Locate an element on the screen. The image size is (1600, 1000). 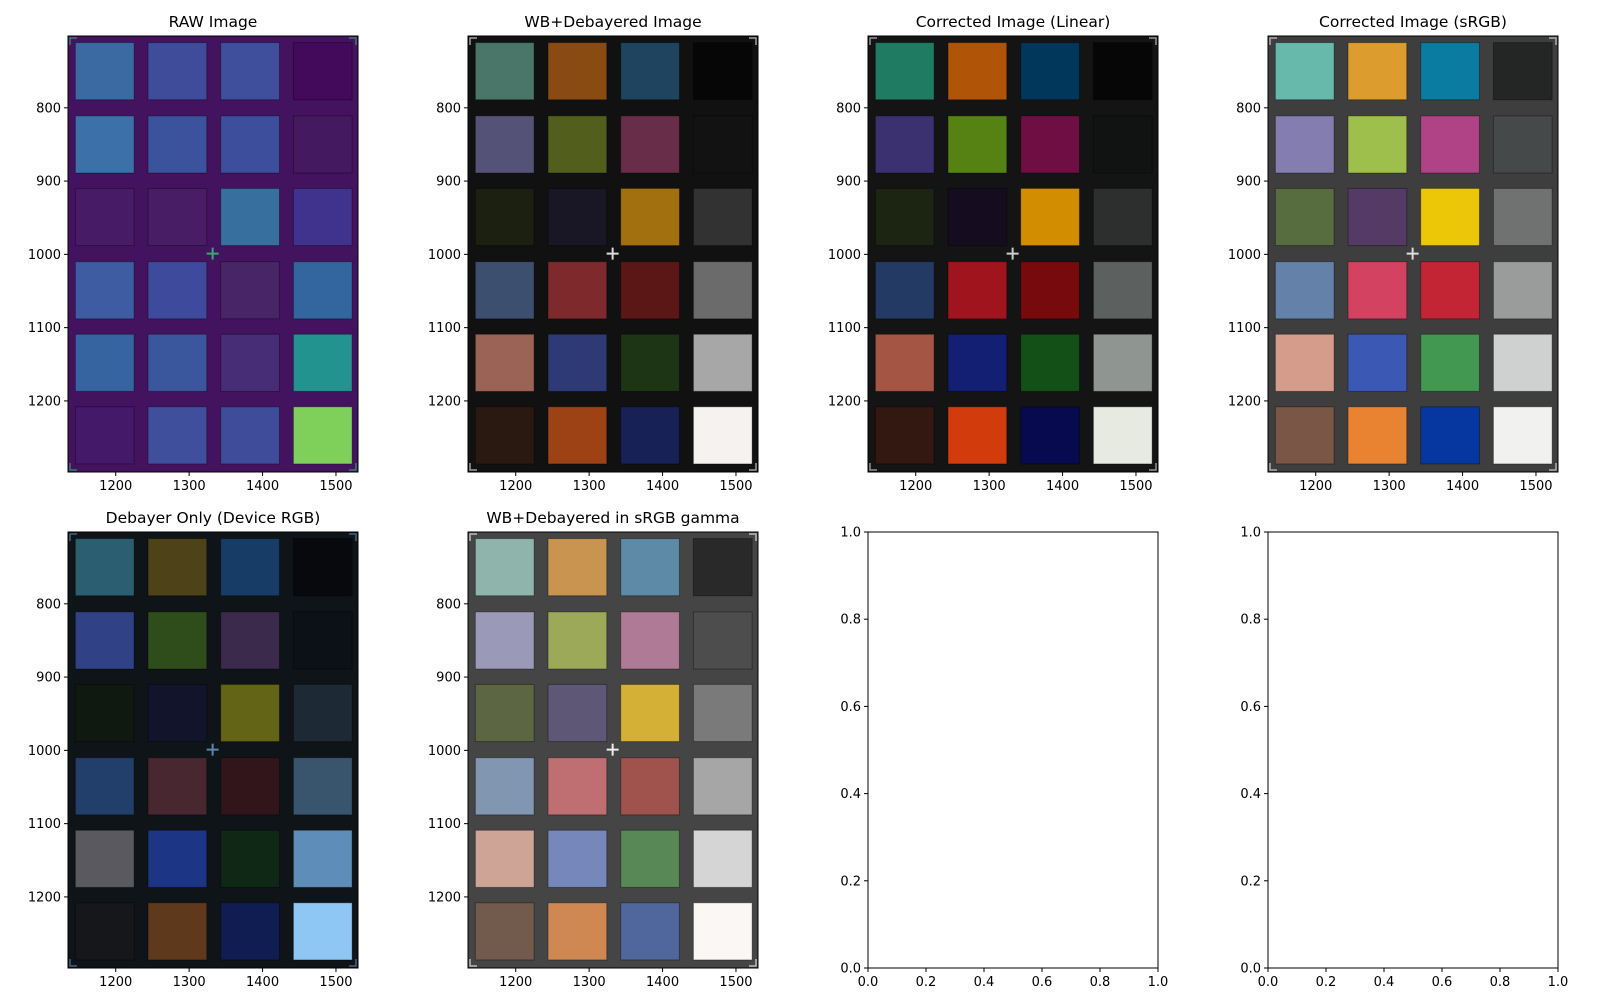
y-tick-label: 0.0 is located at coordinates (850, 969).